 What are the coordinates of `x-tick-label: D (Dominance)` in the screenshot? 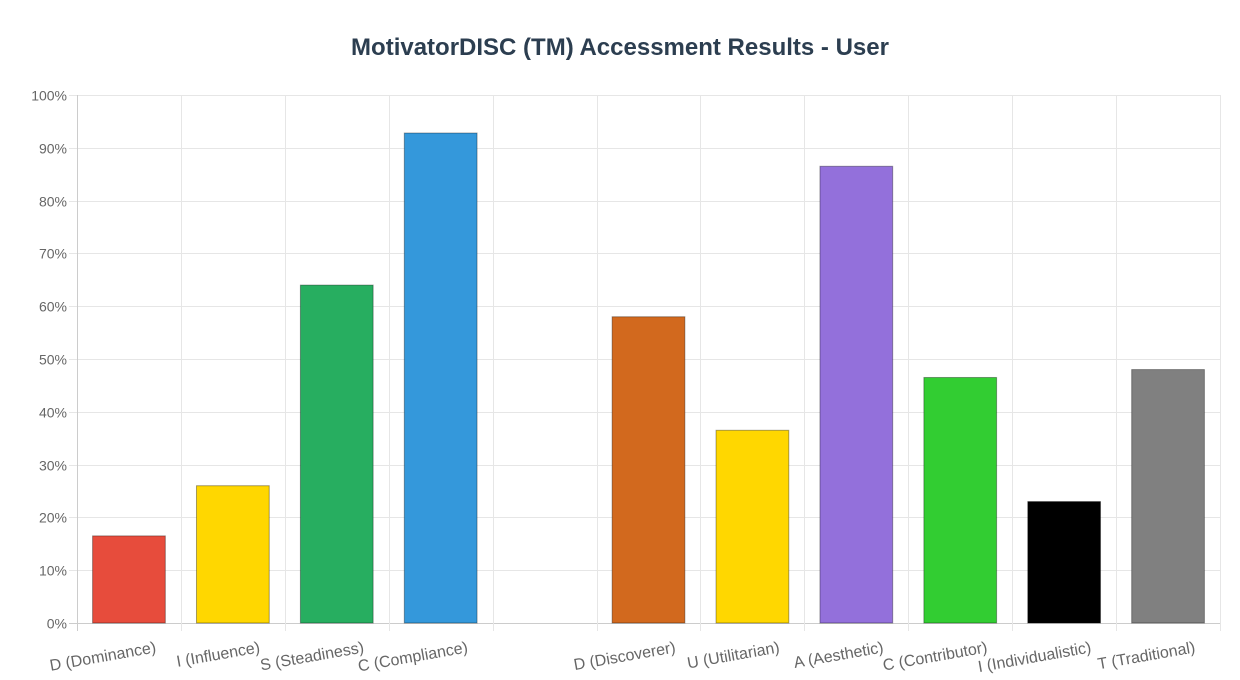 It's located at (103, 656).